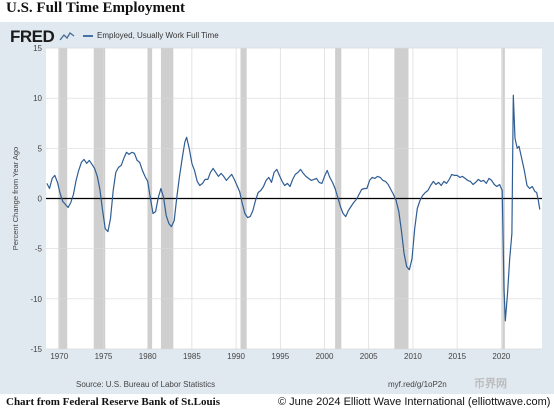 This screenshot has height=414, width=554. Describe the element at coordinates (40, 148) in the screenshot. I see `y-tick-label: 5` at that location.